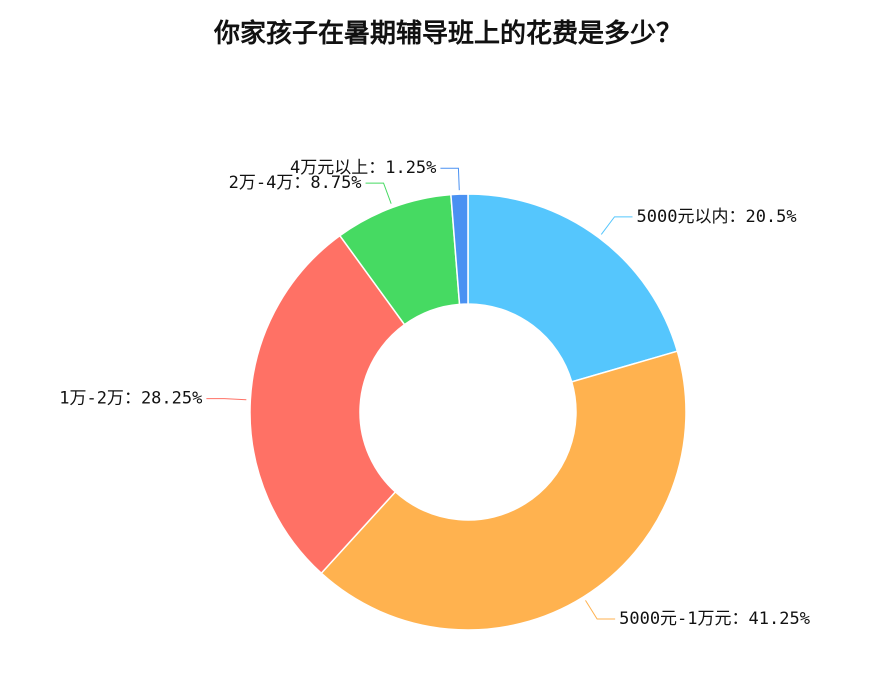 The height and width of the screenshot is (676, 895). What do you see at coordinates (779, 619) in the screenshot?
I see `value-label: 41.25%` at bounding box center [779, 619].